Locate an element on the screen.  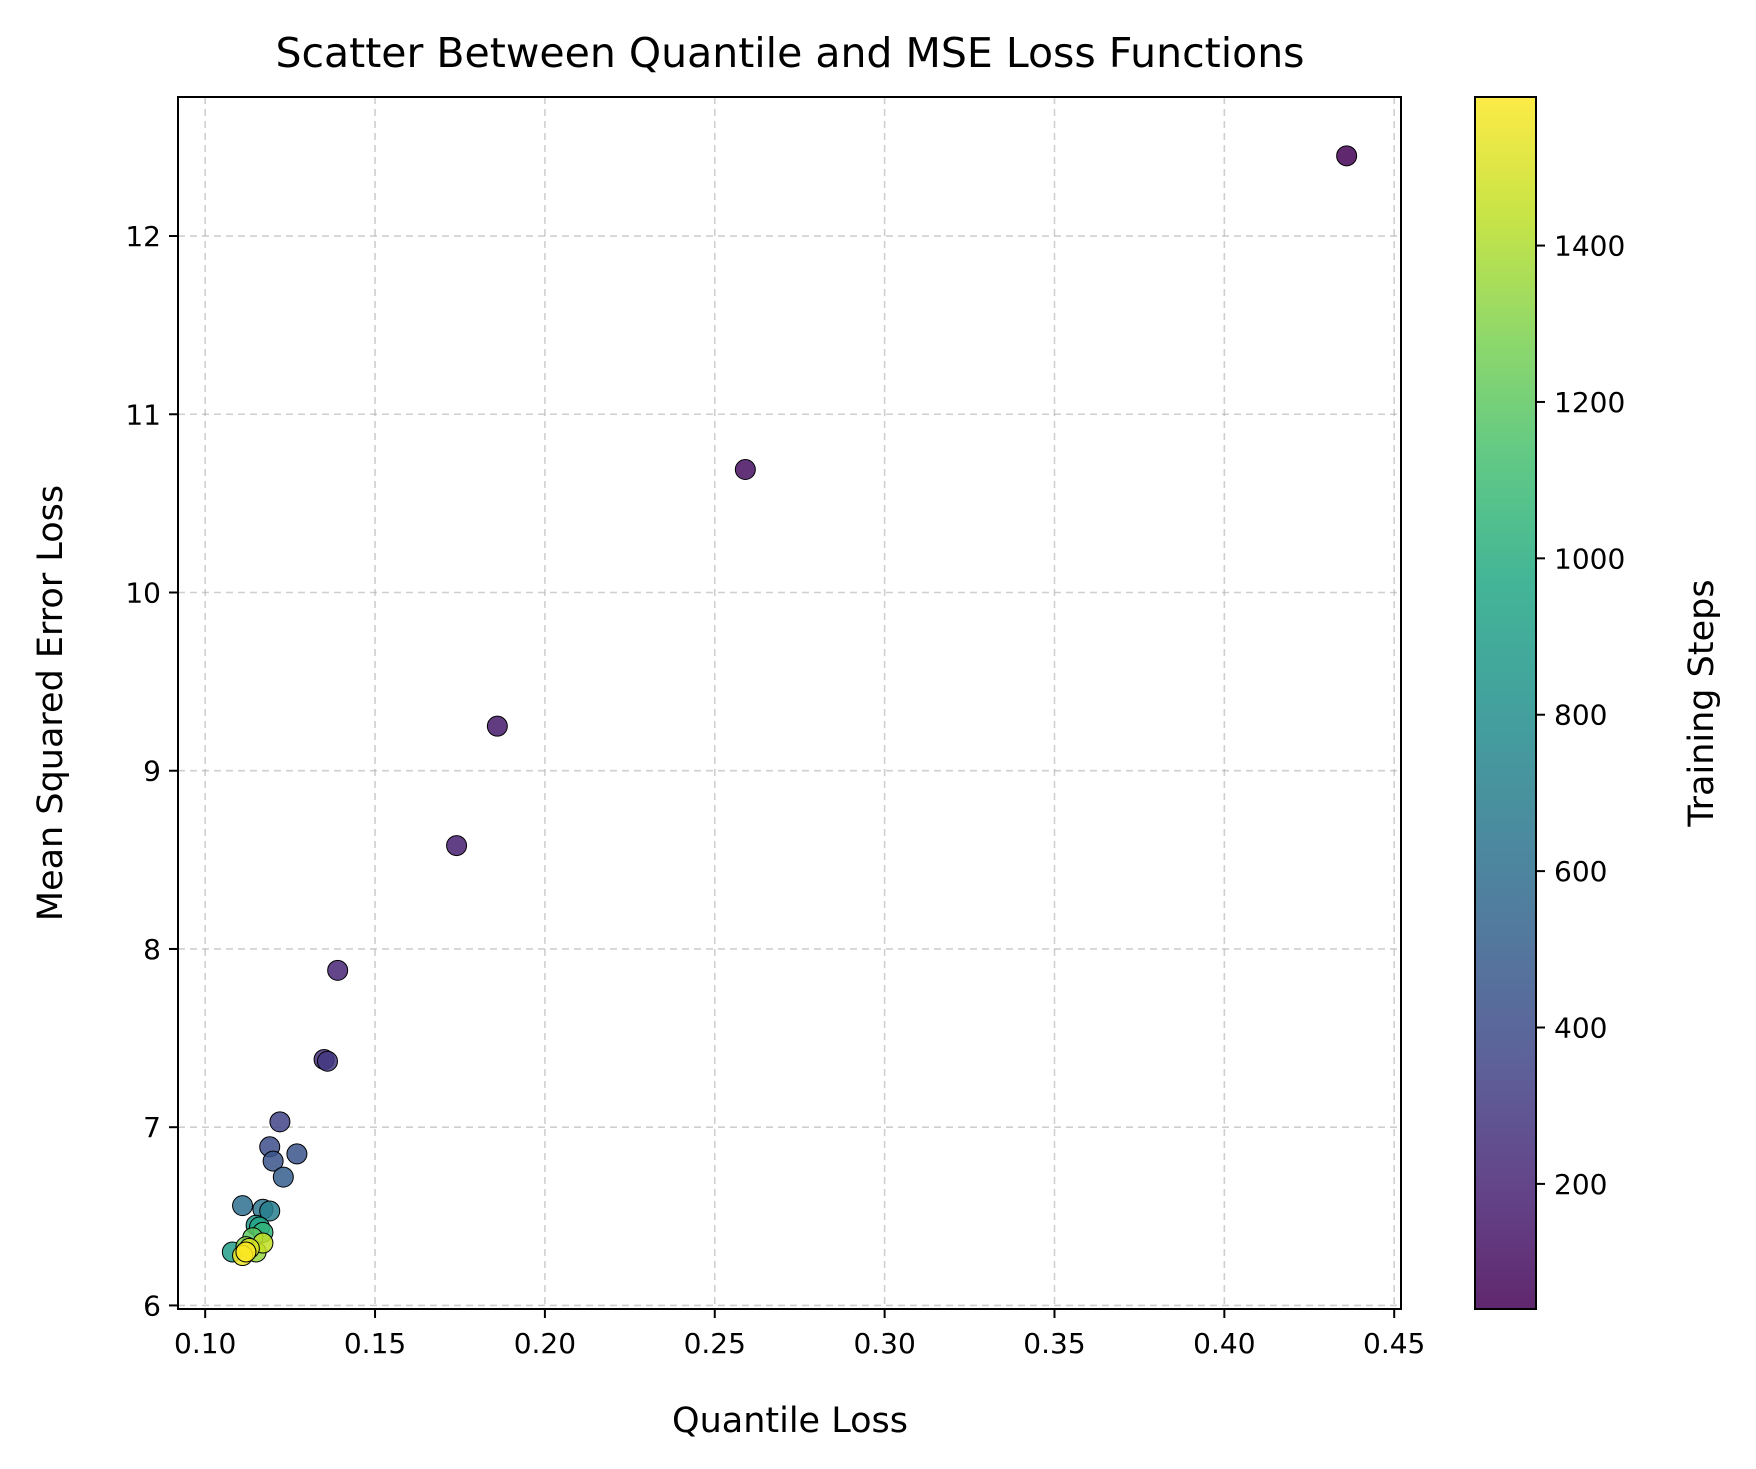
colorbar-tick-label: 800 is located at coordinates (1580, 715).